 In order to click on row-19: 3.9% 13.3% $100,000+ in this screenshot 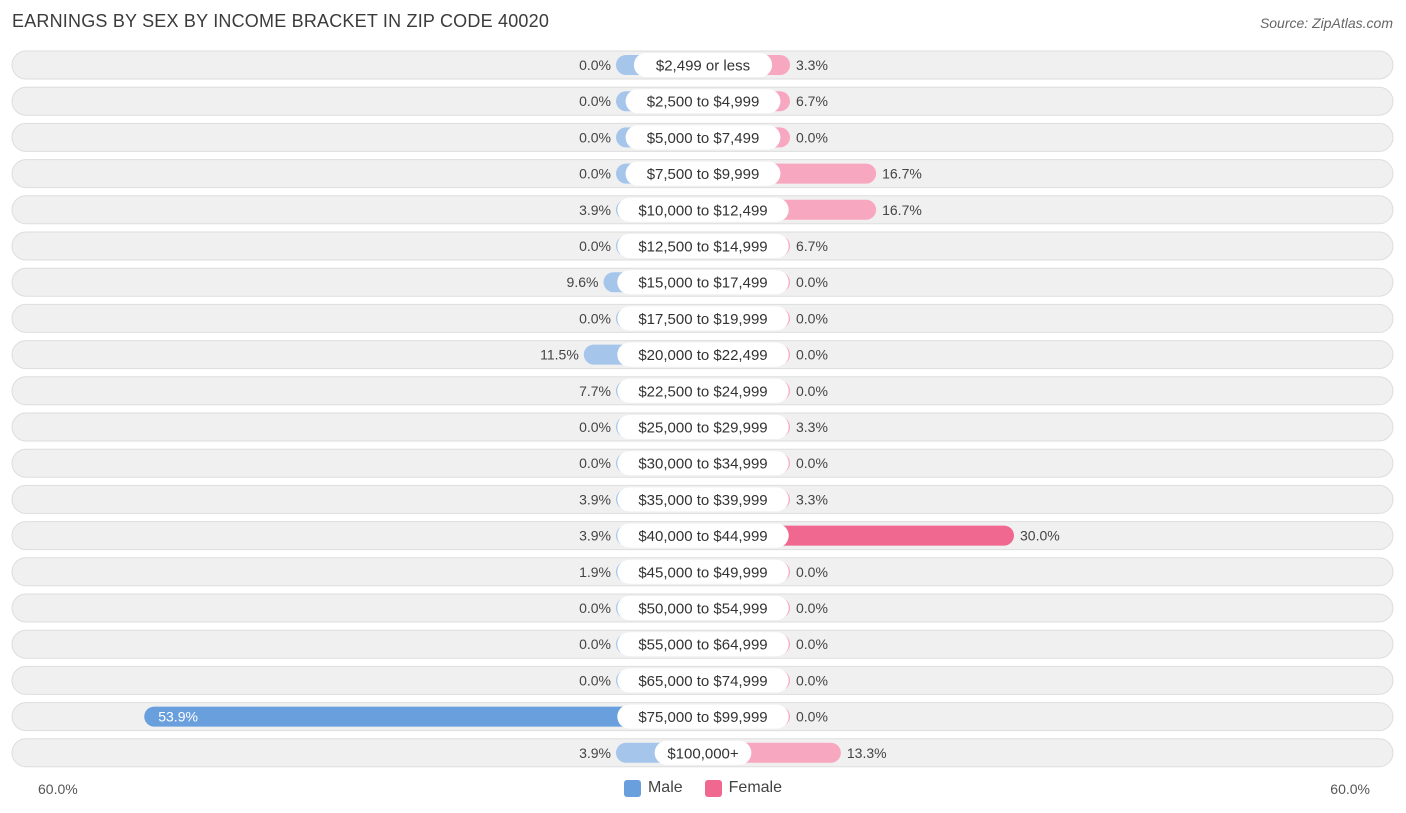, I will do `click(702, 753)`.